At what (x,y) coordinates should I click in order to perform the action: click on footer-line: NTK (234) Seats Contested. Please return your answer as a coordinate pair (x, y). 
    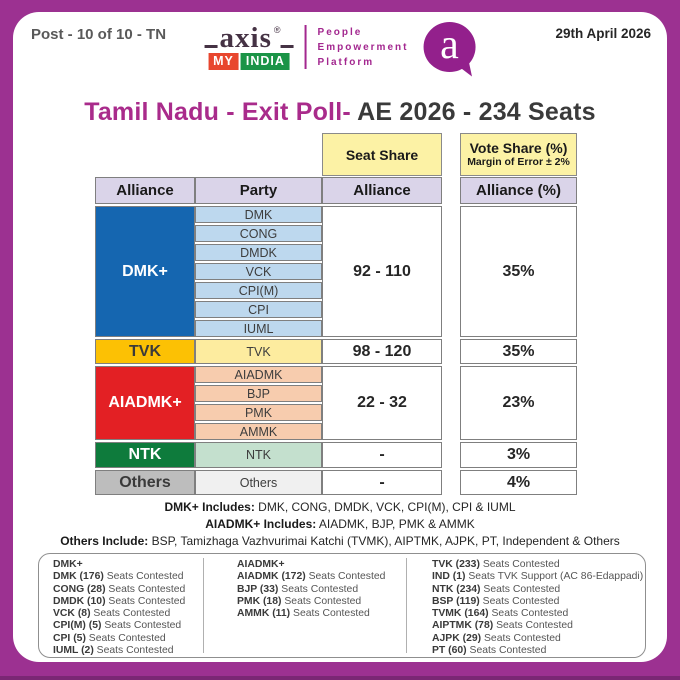
    Looking at the image, I should click on (496, 589).